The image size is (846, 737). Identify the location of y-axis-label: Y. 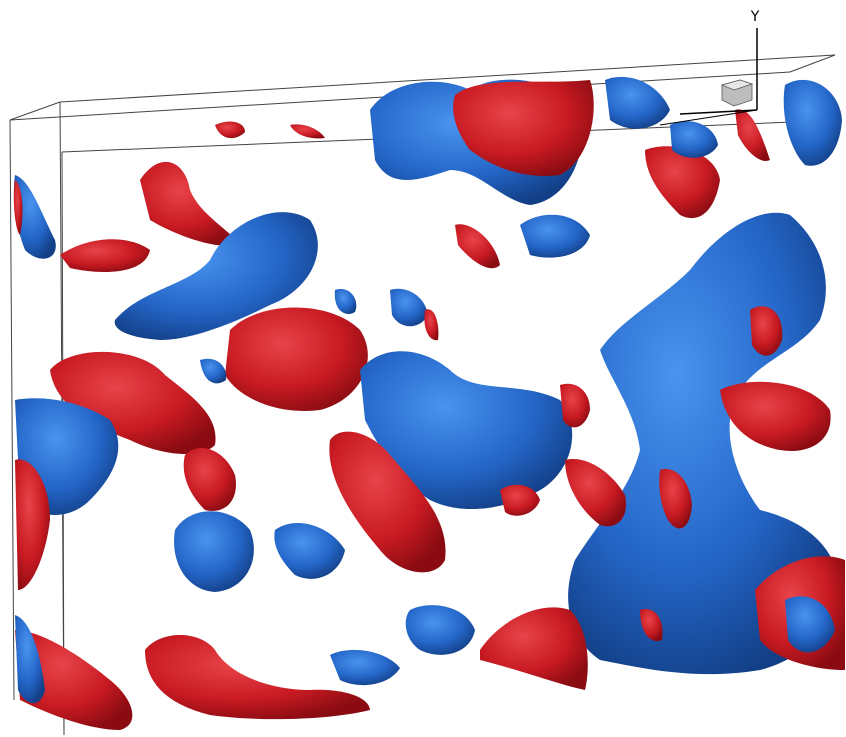
(755, 17).